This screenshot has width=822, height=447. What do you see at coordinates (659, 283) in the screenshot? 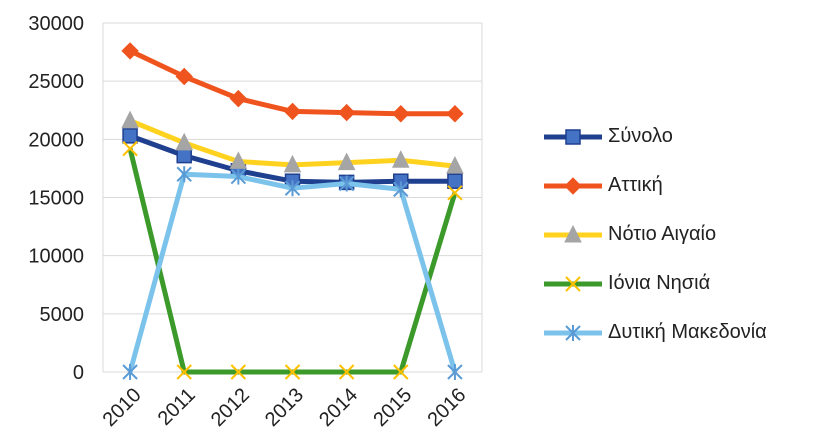
I see `legend-label: Ιόνια Νησιά` at bounding box center [659, 283].